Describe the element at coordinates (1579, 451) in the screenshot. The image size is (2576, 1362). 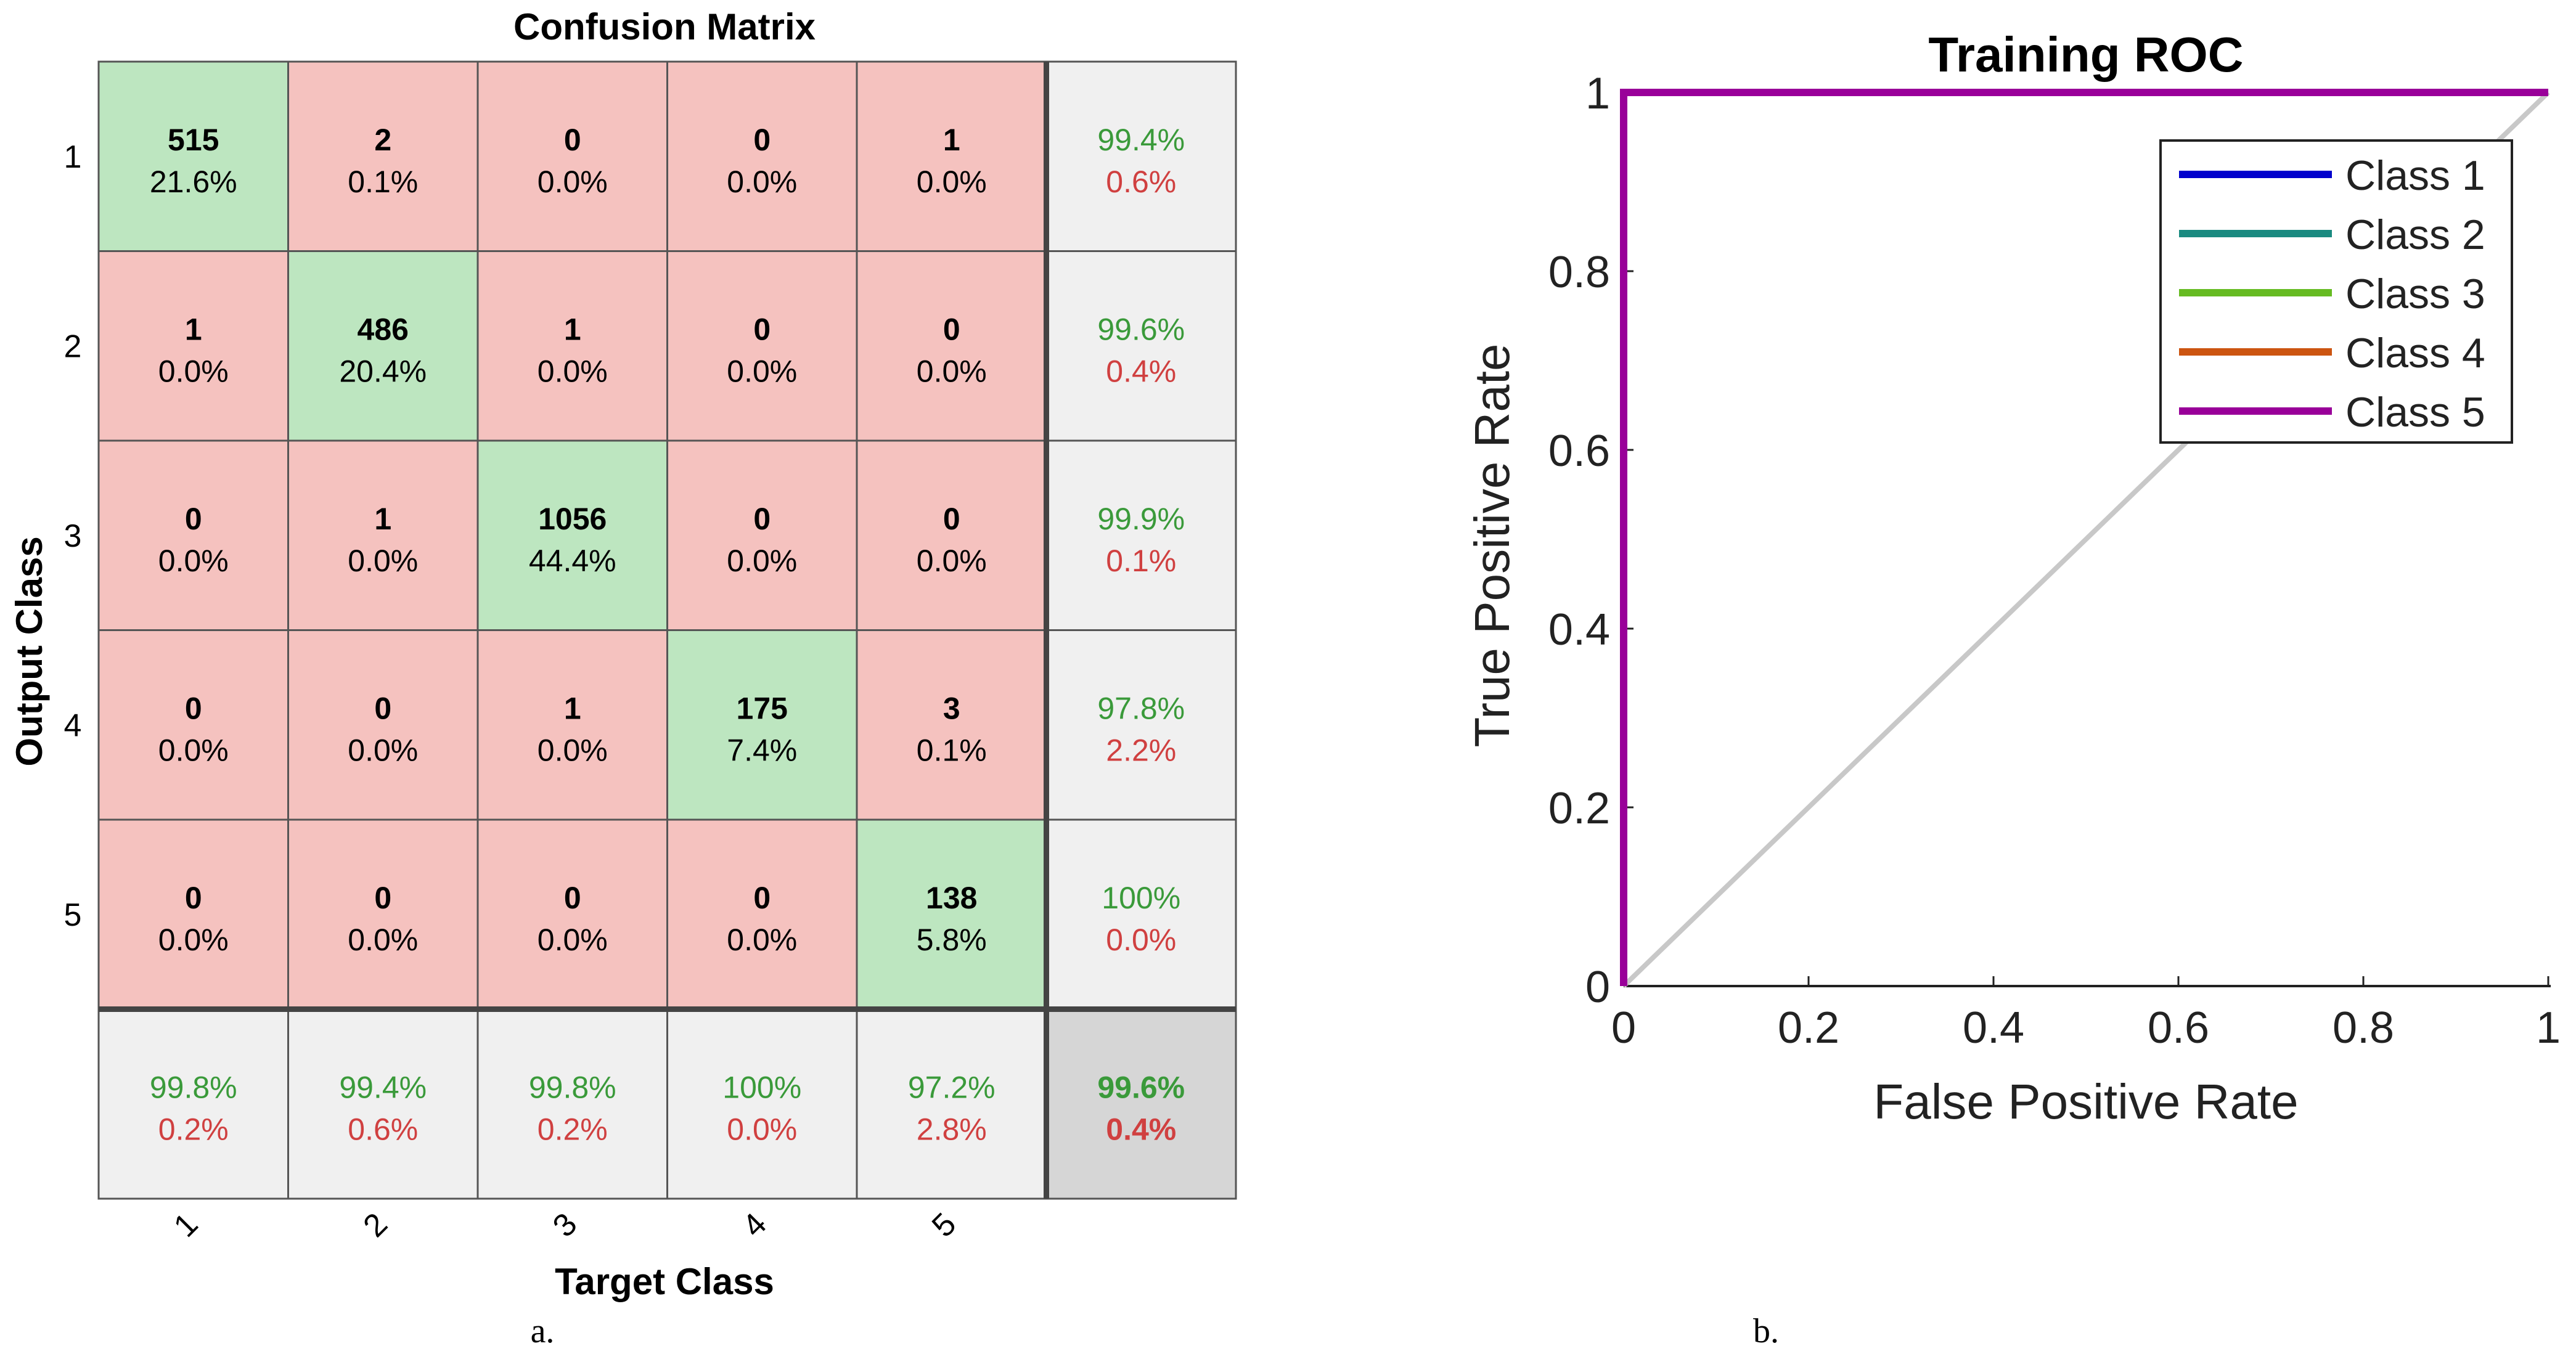
I see `roc-ytick-label: 0.6` at that location.